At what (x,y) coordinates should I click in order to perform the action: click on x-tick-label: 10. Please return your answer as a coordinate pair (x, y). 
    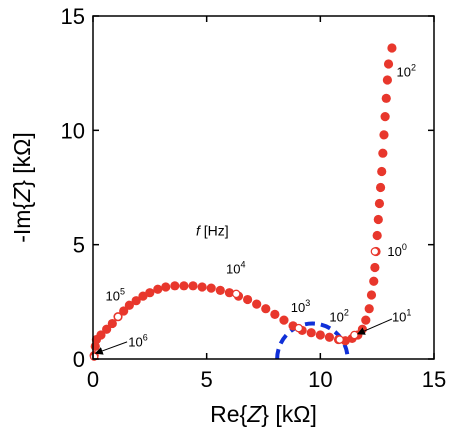
    Looking at the image, I should click on (320, 379).